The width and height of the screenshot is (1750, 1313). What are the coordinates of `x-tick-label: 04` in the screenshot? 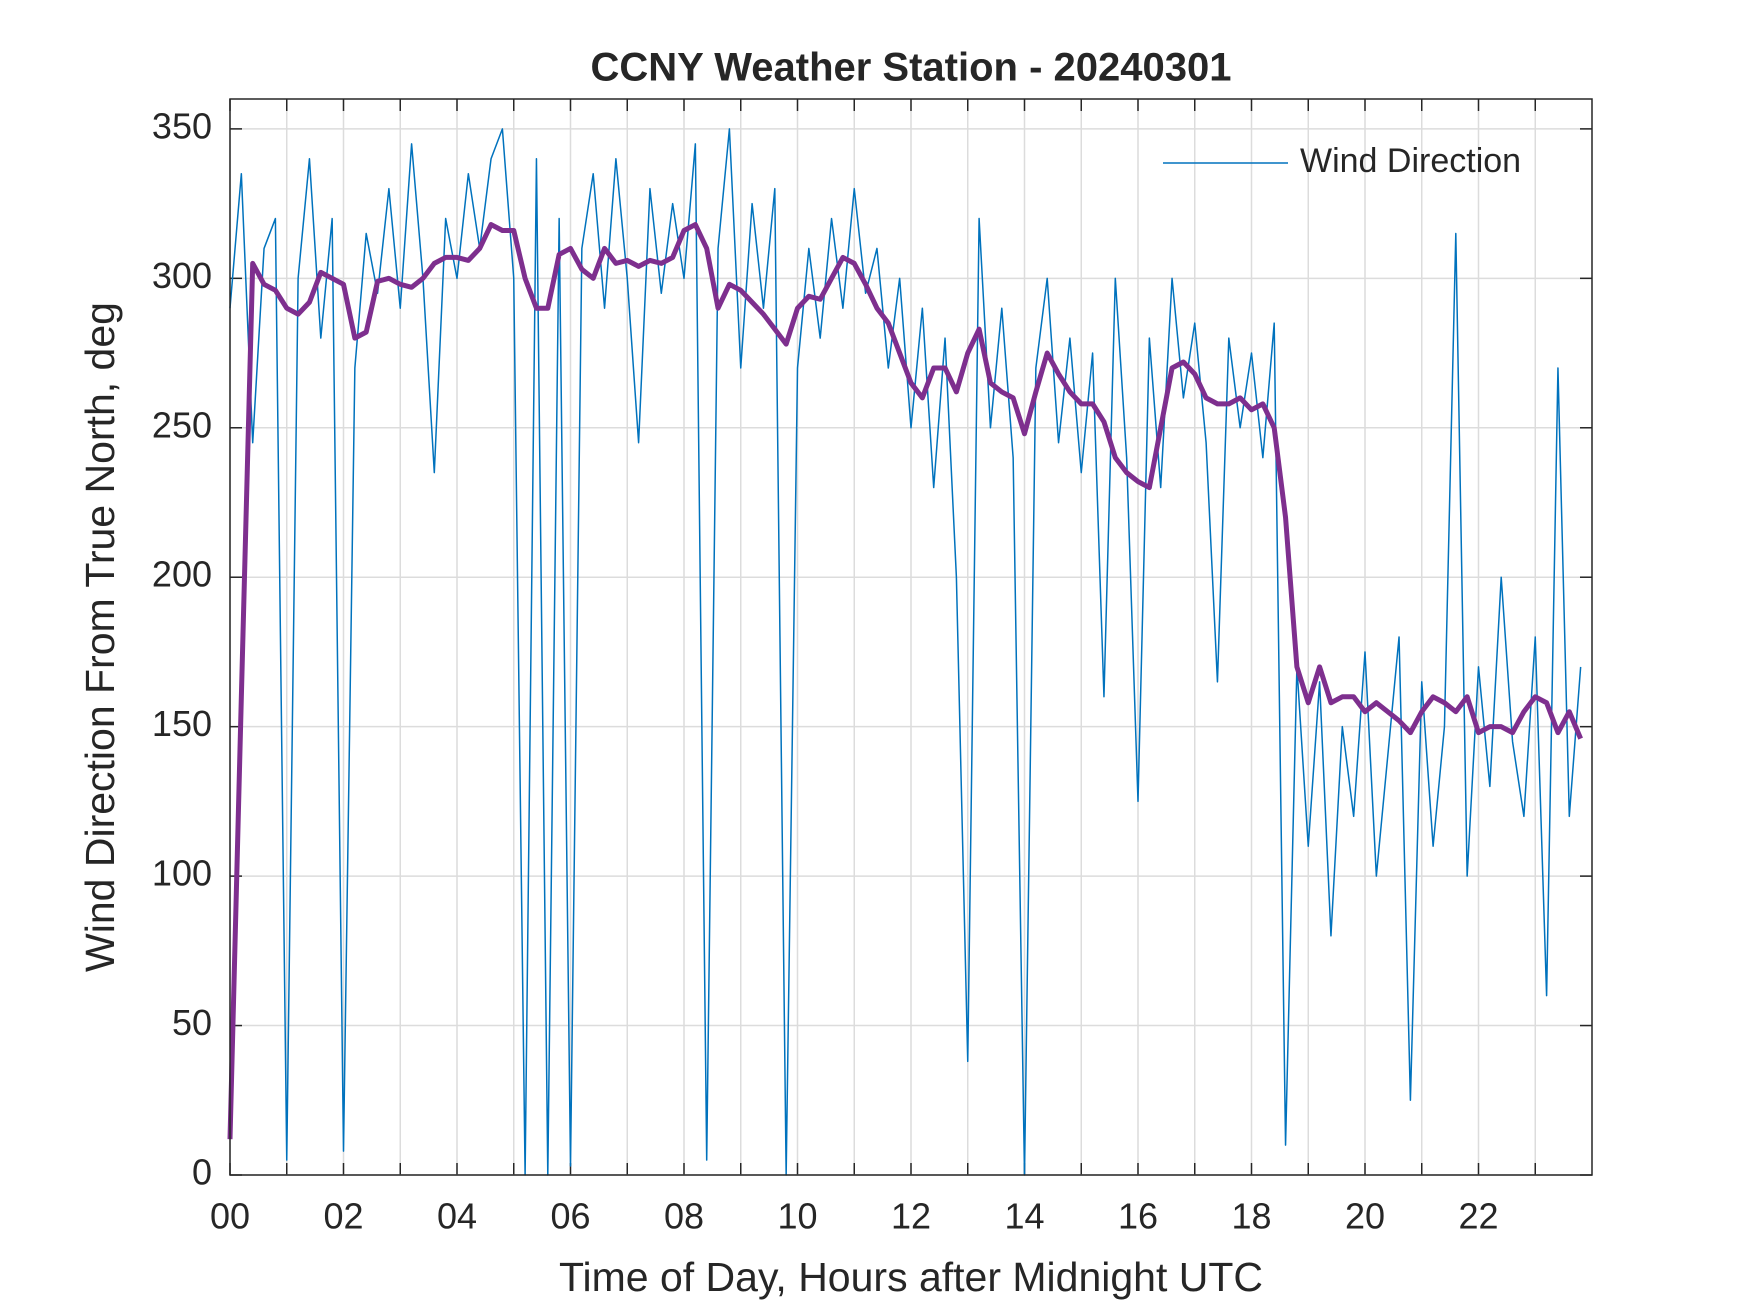 It's located at (457, 1216).